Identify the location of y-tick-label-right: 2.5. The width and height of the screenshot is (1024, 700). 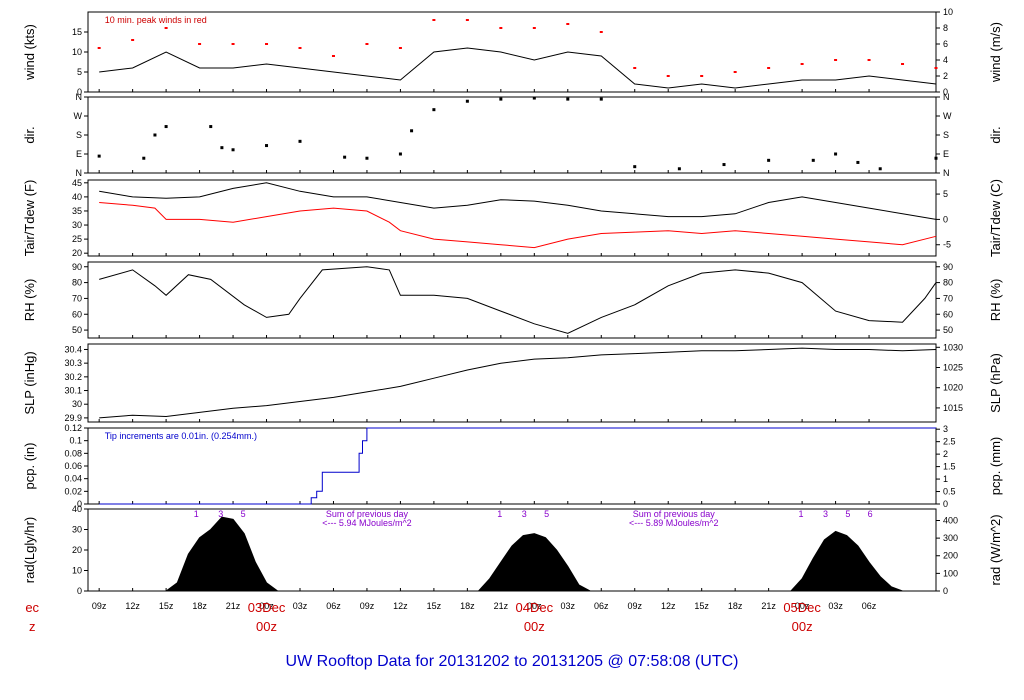
(949, 442).